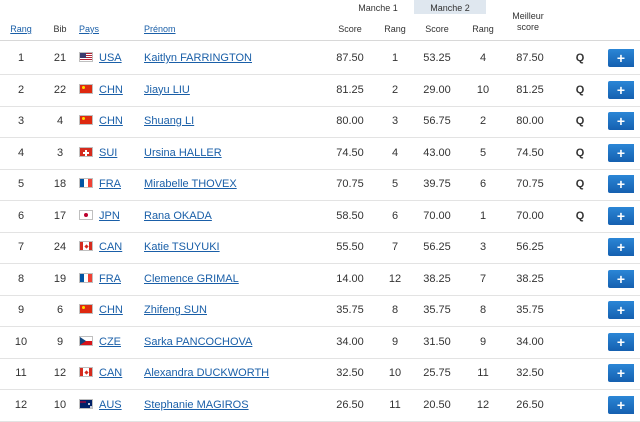 This screenshot has height=422, width=640. Describe the element at coordinates (21, 404) in the screenshot. I see `rank-cell: 12` at that location.